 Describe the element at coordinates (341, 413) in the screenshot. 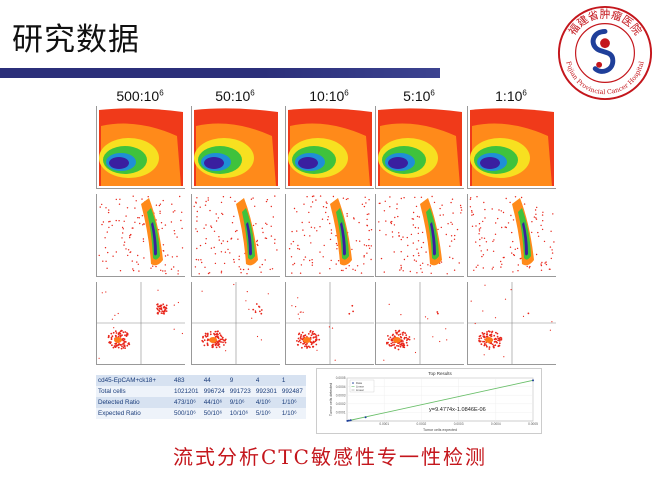

I see `y-tick-label: 0.0001` at that location.